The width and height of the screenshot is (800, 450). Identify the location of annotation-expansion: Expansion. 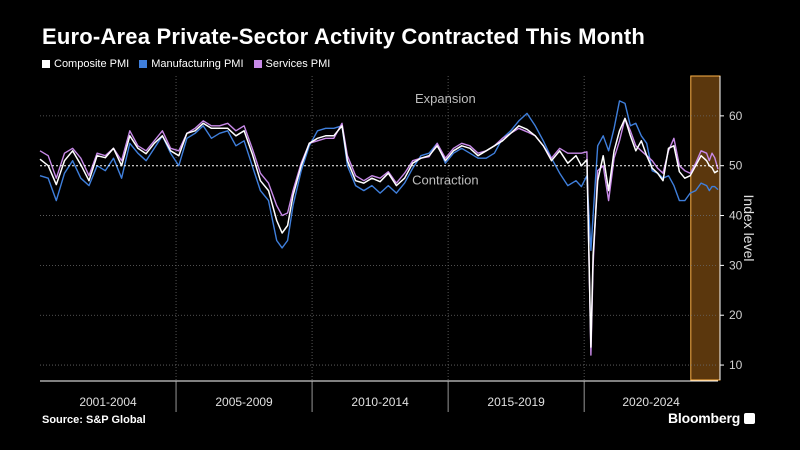
(445, 98).